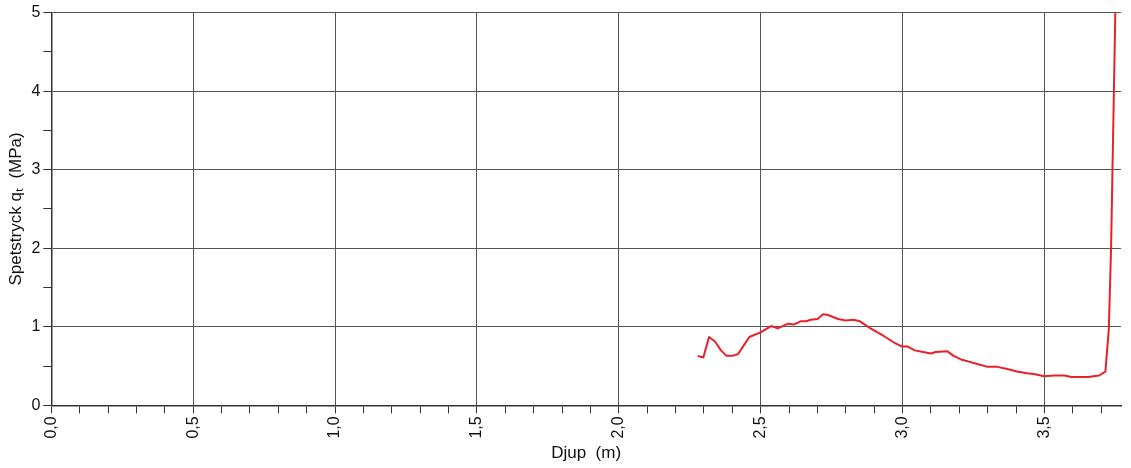 The width and height of the screenshot is (1131, 468). Describe the element at coordinates (36, 247) in the screenshot. I see `y-tick-label: 2` at that location.